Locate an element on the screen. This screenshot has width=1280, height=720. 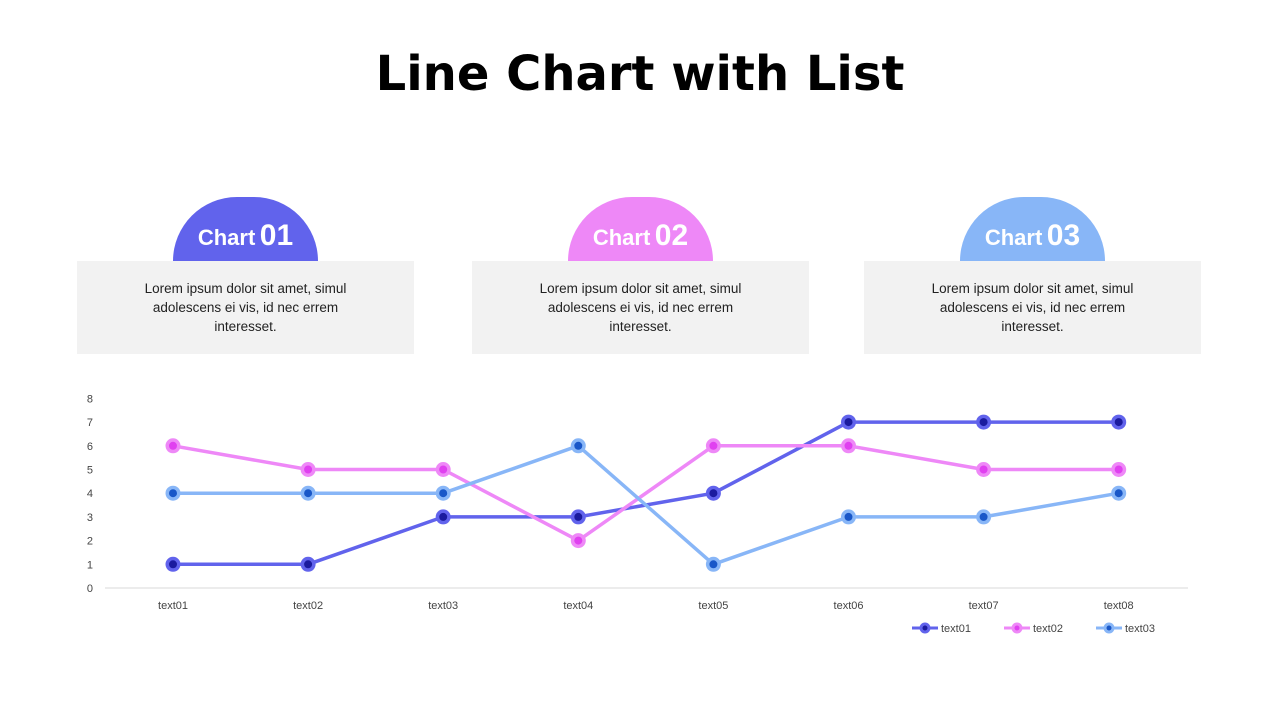
x-tick-label: text06 is located at coordinates (849, 606).